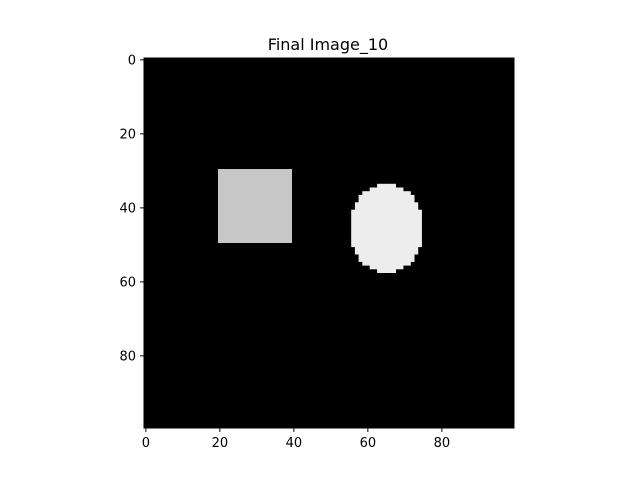 This screenshot has width=640, height=480. What do you see at coordinates (320, 221) in the screenshot?
I see `image-shapes` at bounding box center [320, 221].